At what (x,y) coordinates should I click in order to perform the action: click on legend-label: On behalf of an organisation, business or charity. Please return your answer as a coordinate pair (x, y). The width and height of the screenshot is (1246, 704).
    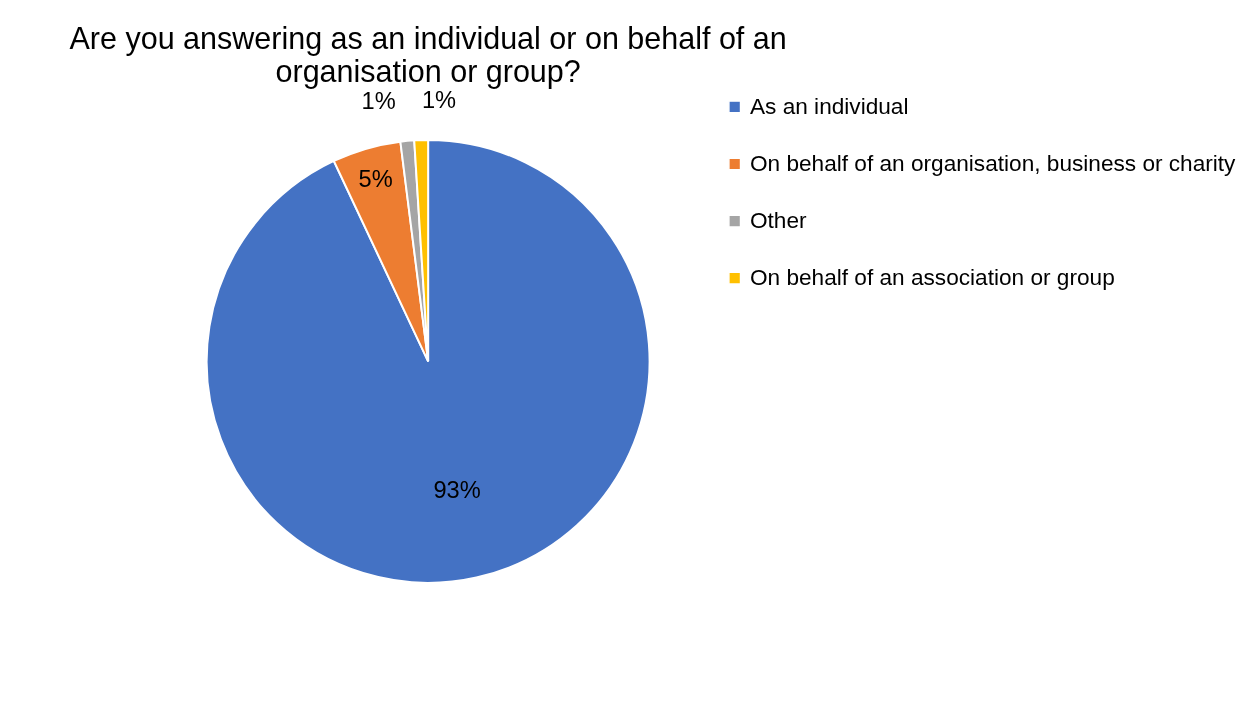
    Looking at the image, I should click on (993, 163).